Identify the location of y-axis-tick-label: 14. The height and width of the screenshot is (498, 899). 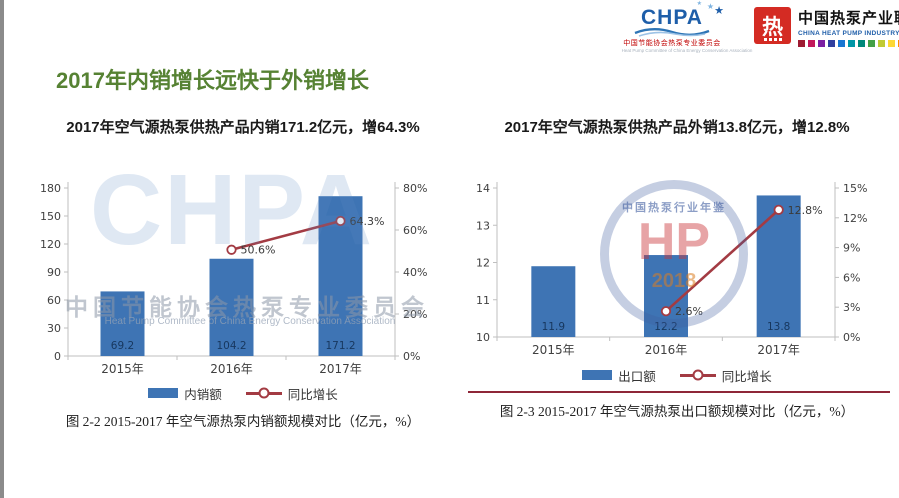
(483, 188).